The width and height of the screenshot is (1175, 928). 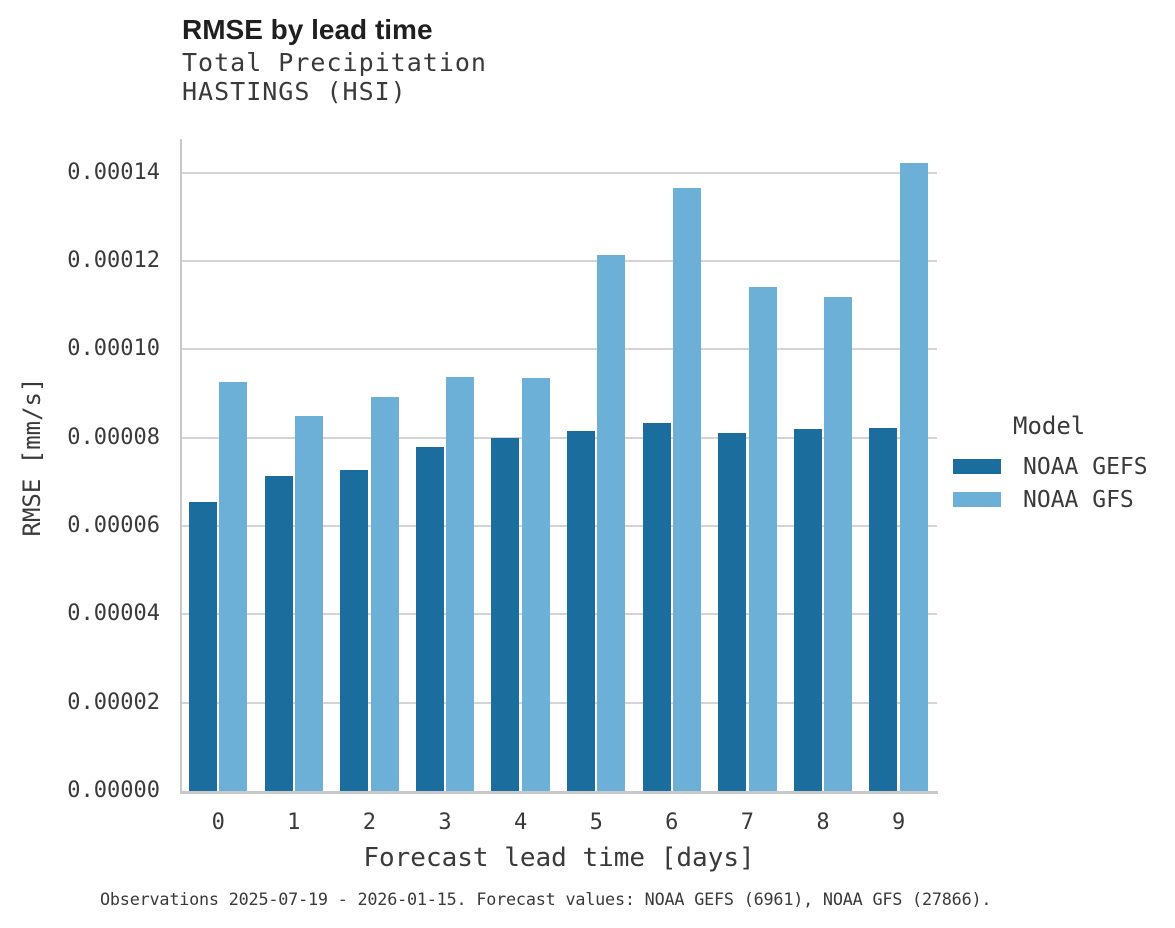 I want to click on gridline-y-0.00006, so click(x=559, y=525).